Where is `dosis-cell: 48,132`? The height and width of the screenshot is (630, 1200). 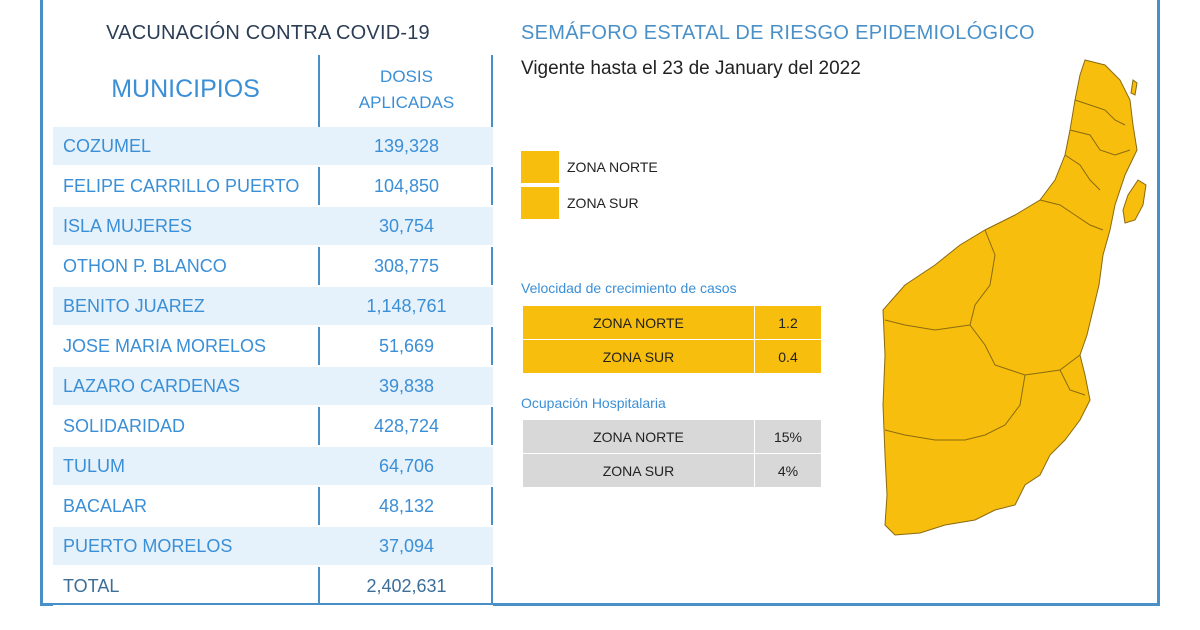 dosis-cell: 48,132 is located at coordinates (406, 505).